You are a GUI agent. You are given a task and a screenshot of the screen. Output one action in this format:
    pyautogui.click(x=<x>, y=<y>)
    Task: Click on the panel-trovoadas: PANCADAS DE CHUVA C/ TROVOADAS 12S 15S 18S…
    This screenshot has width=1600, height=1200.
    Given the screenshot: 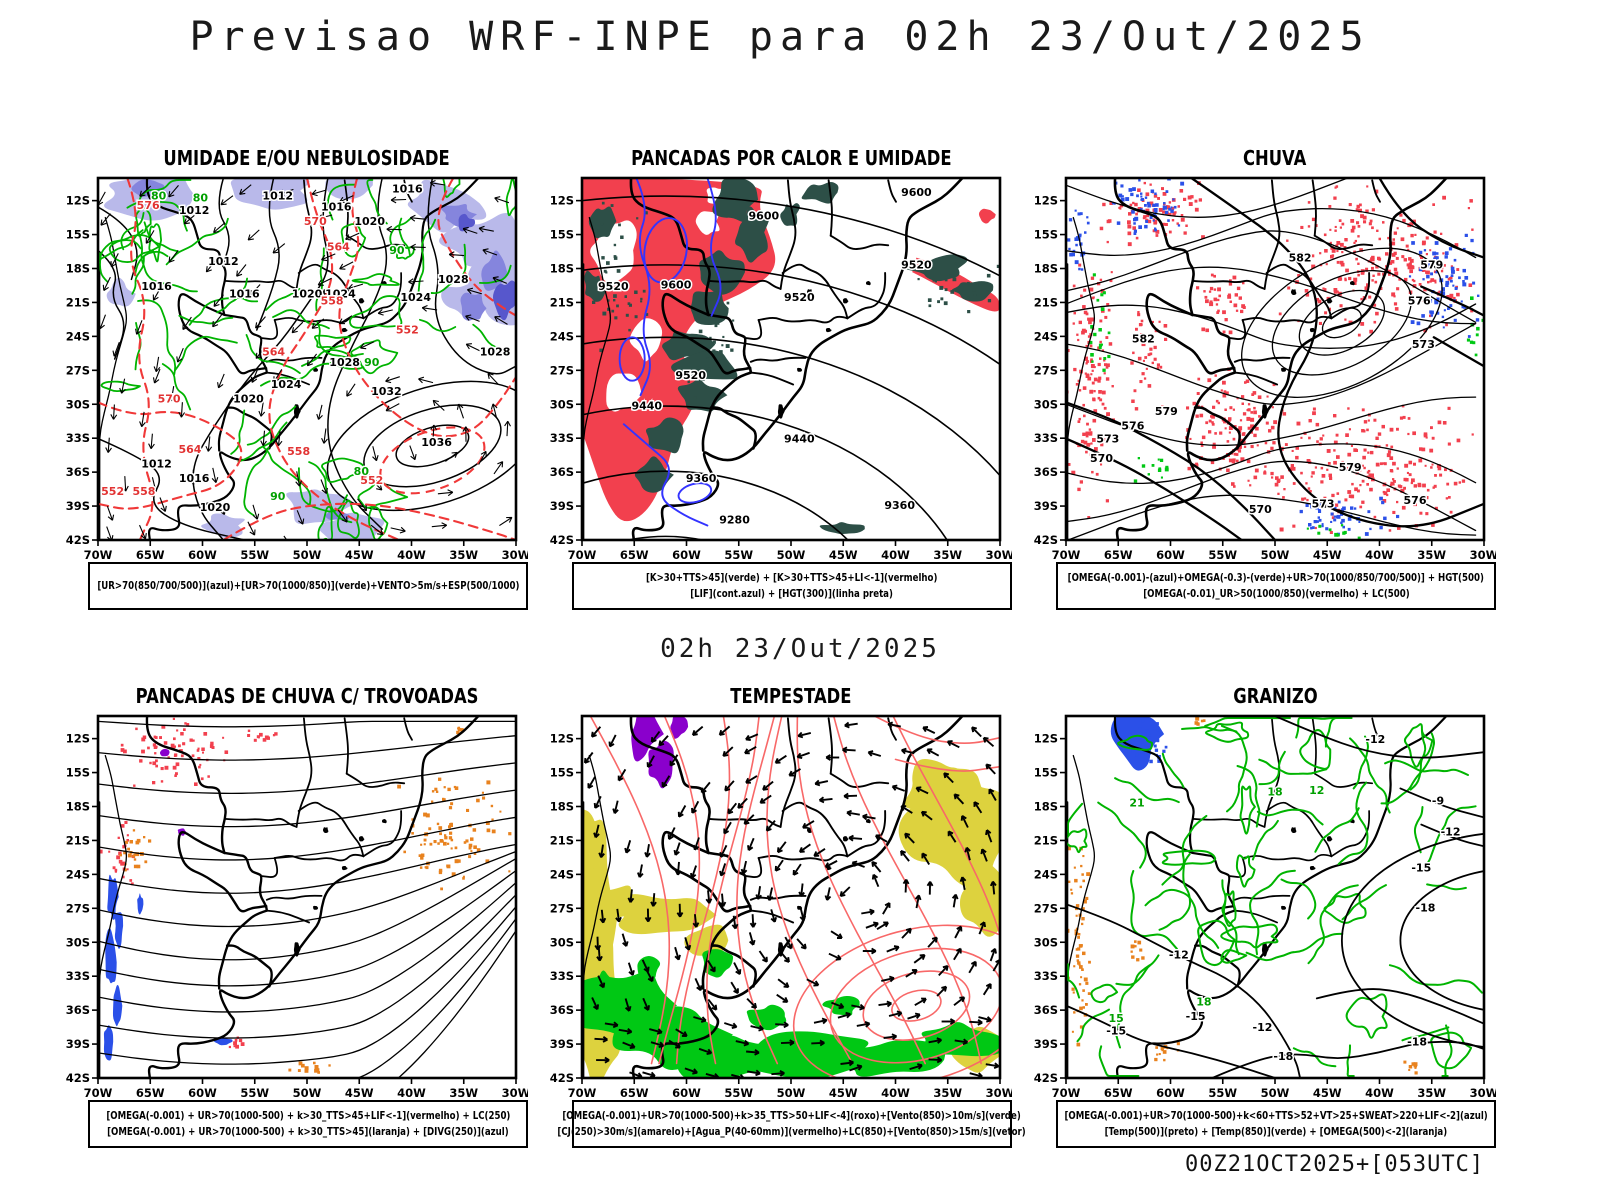 What is the action you would take?
    pyautogui.click(x=293, y=927)
    